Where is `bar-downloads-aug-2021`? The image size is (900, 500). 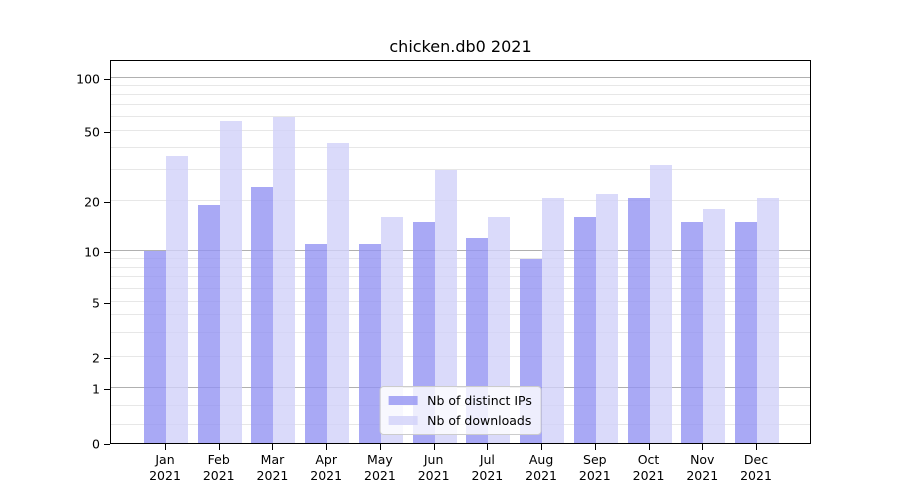 bar-downloads-aug-2021 is located at coordinates (553, 320).